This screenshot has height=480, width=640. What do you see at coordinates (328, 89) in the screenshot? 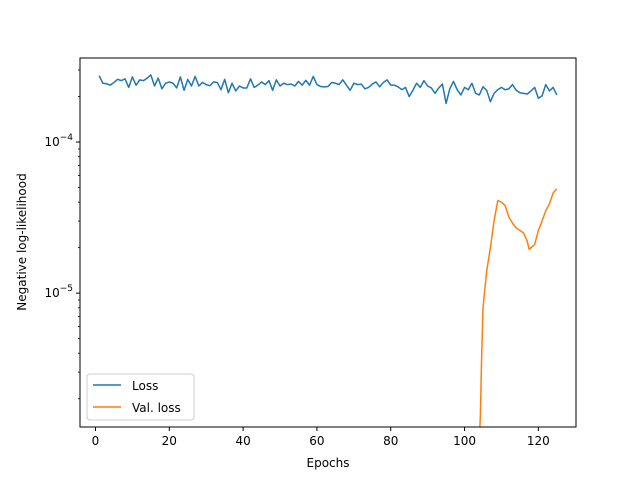
I see `series-line-loss` at bounding box center [328, 89].